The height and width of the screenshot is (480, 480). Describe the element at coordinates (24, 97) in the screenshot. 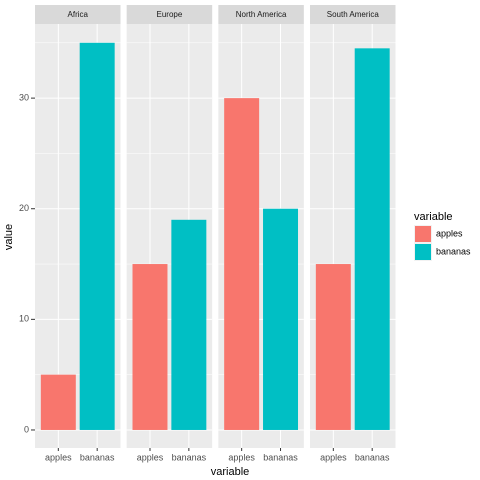

I see `y-tick-label: 30` at that location.